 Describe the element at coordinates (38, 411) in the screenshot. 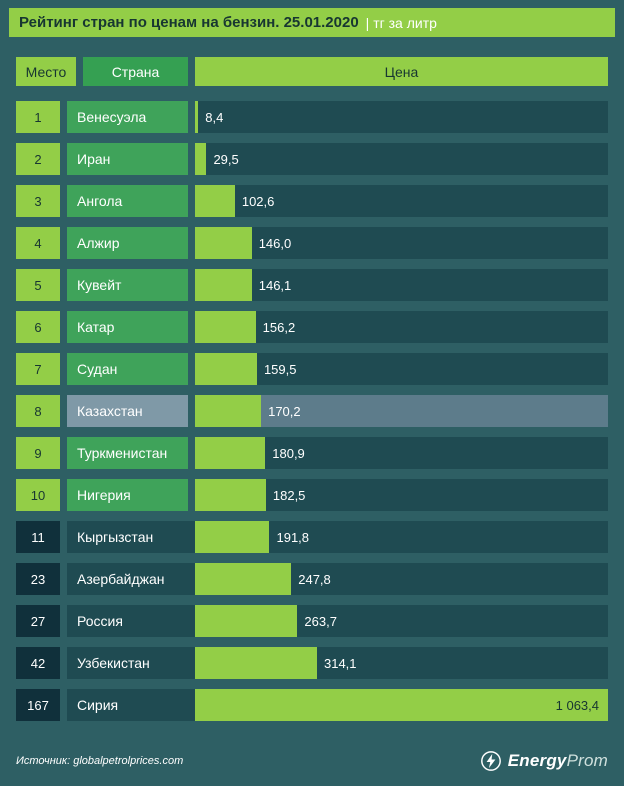

I see `rank-badge: 8` at that location.